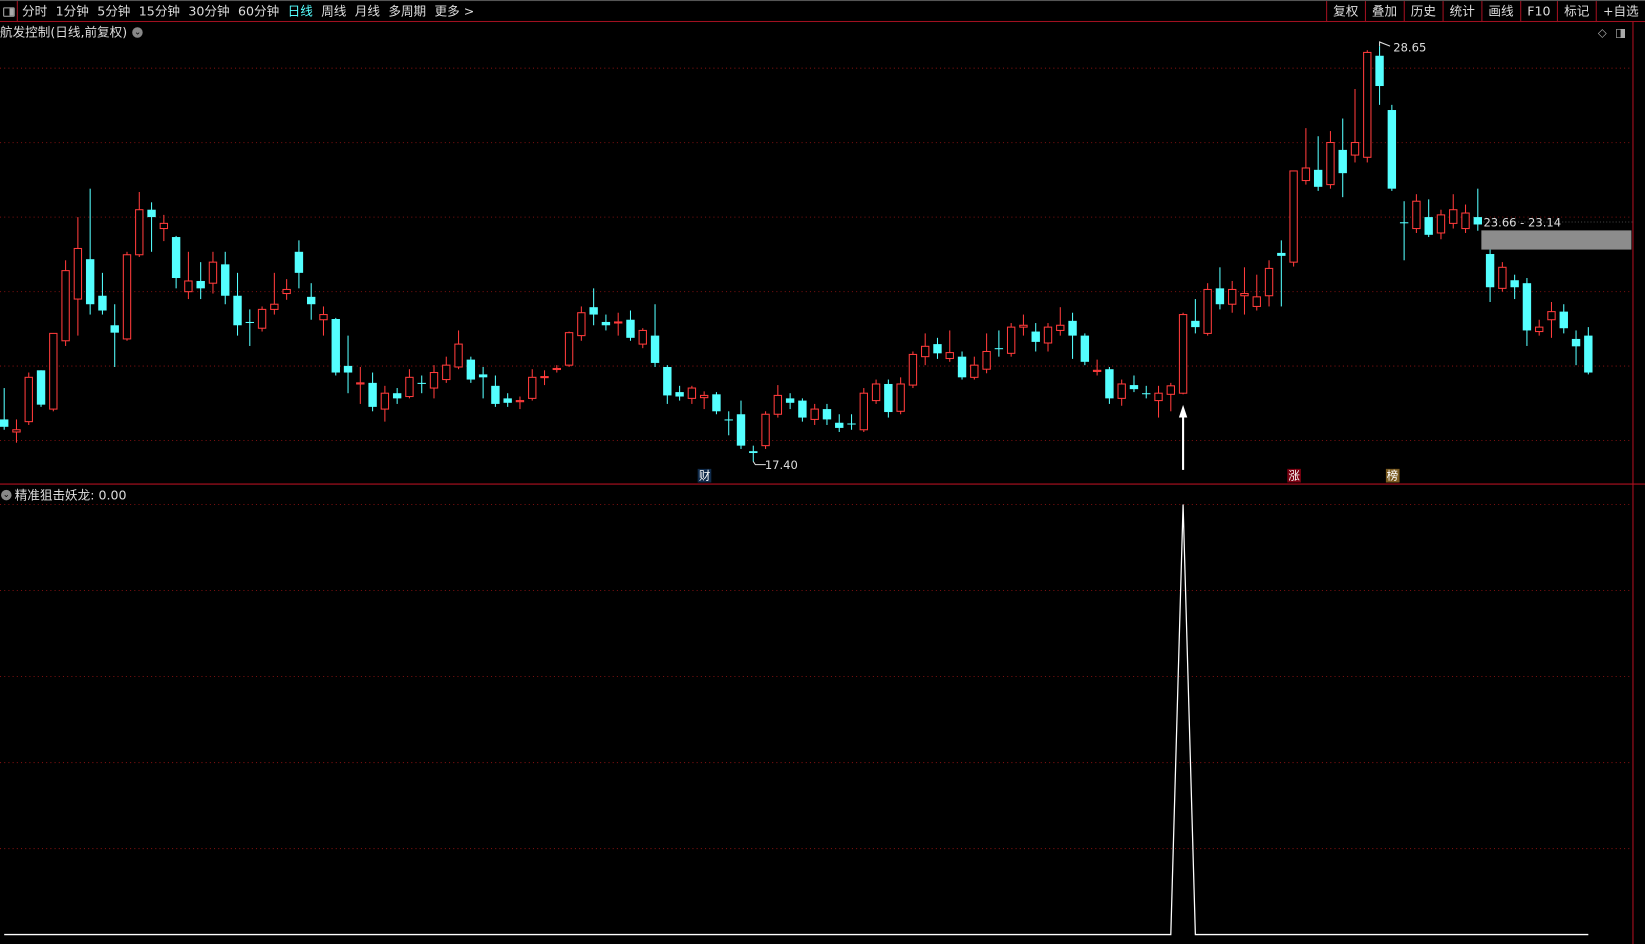 This screenshot has height=944, width=1645. What do you see at coordinates (64, 32) in the screenshot?
I see `stock-title: 航发控制(日线,前复权)` at bounding box center [64, 32].